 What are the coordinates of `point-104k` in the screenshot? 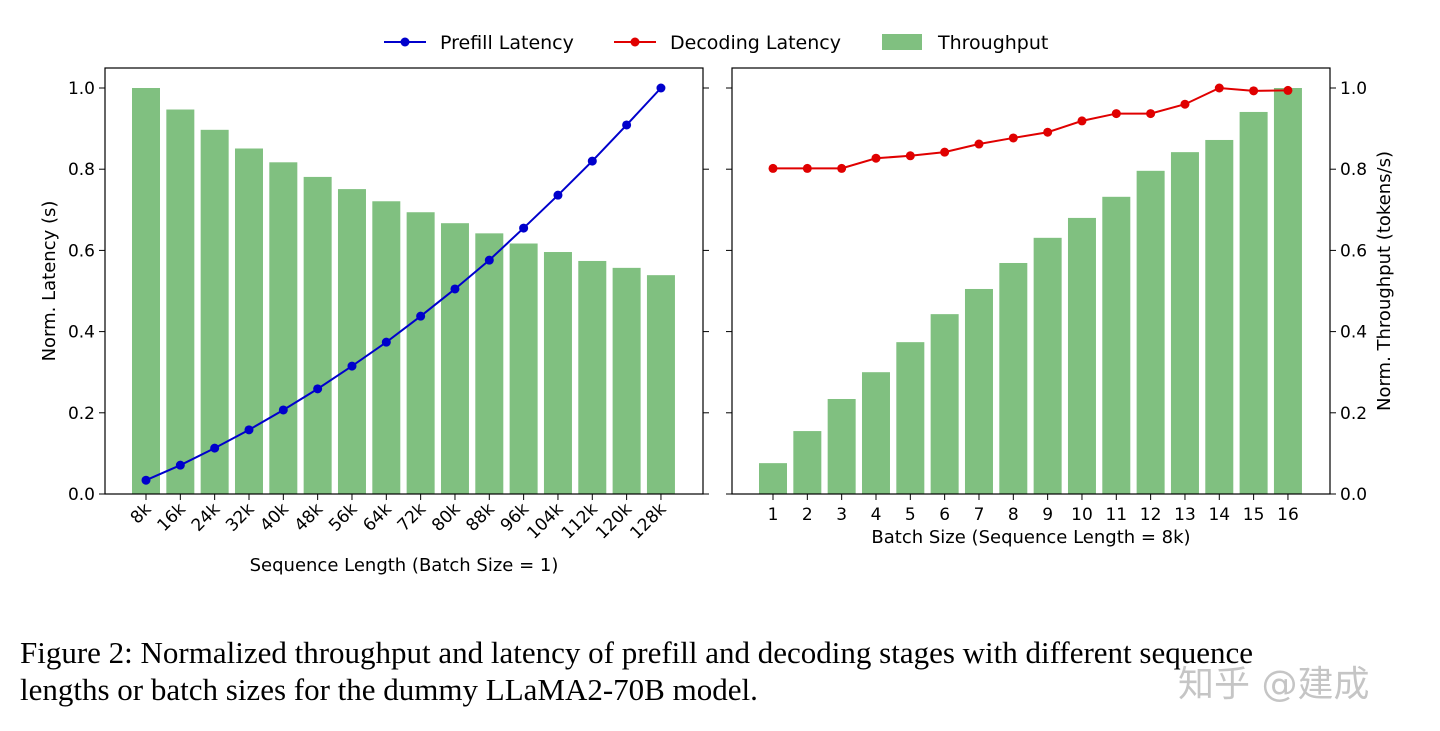 It's located at (558, 195).